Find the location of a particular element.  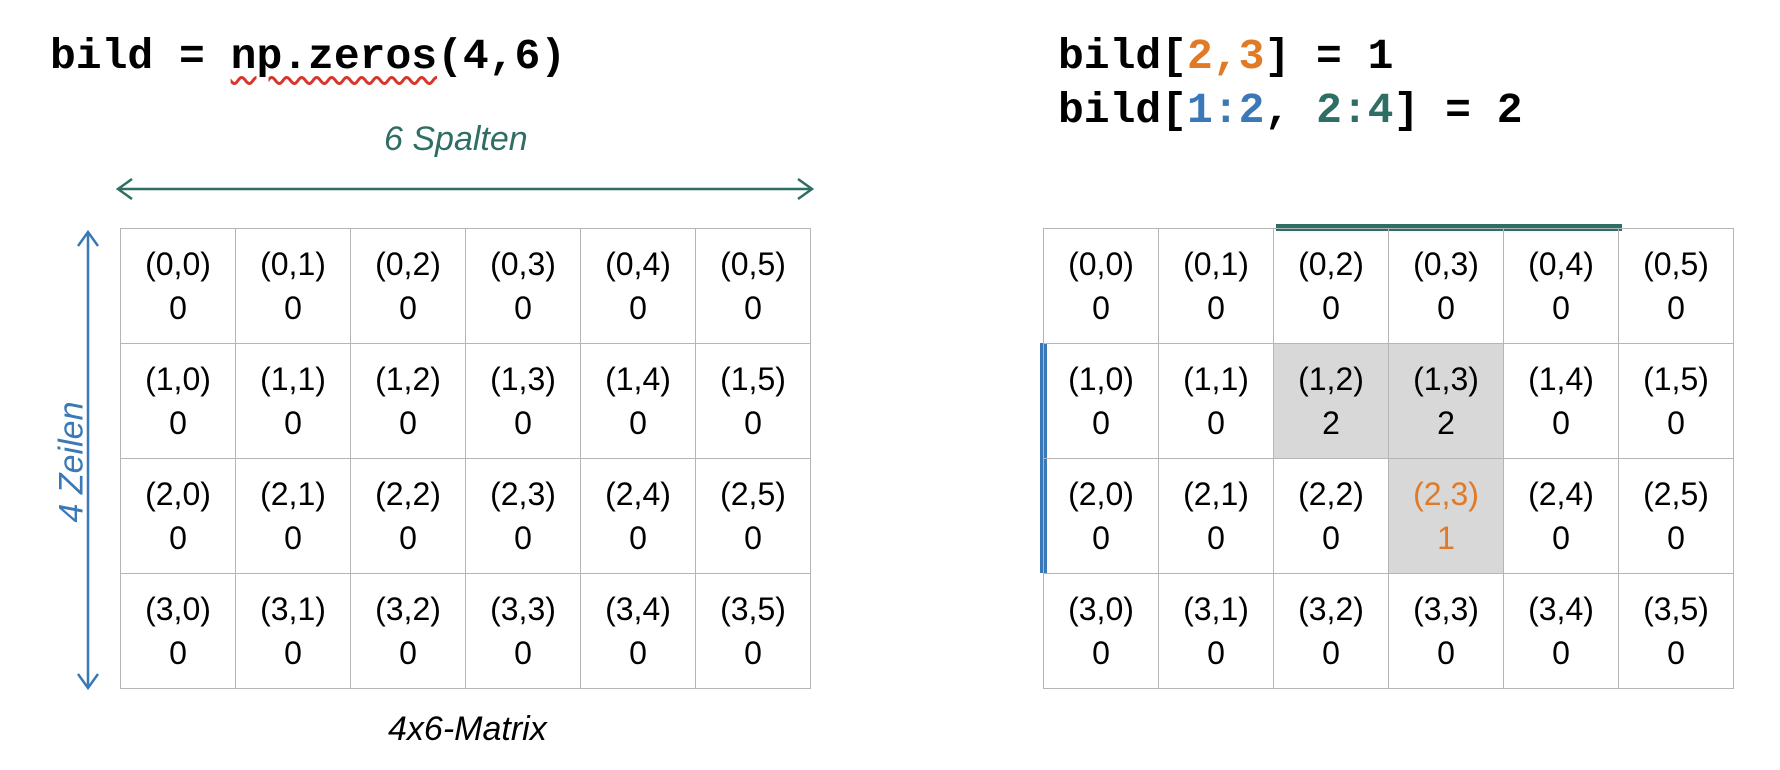

matrix-cell: (3,4) 0 is located at coordinates (638, 631).